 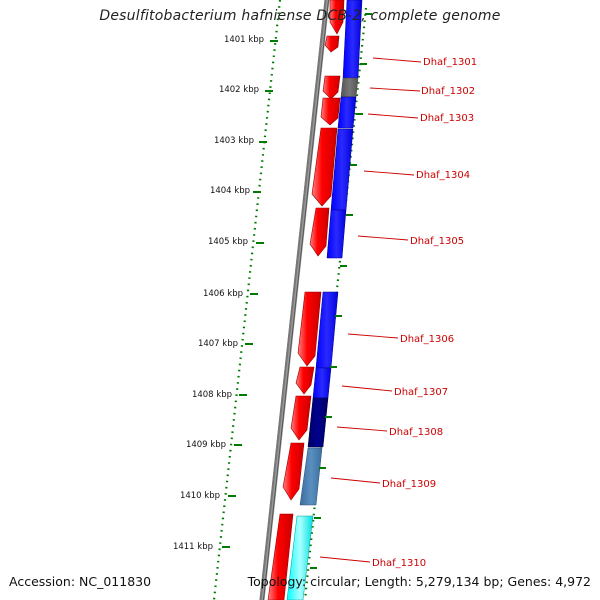 What do you see at coordinates (427, 339) in the screenshot?
I see `gene-label: Dhaf_1306` at bounding box center [427, 339].